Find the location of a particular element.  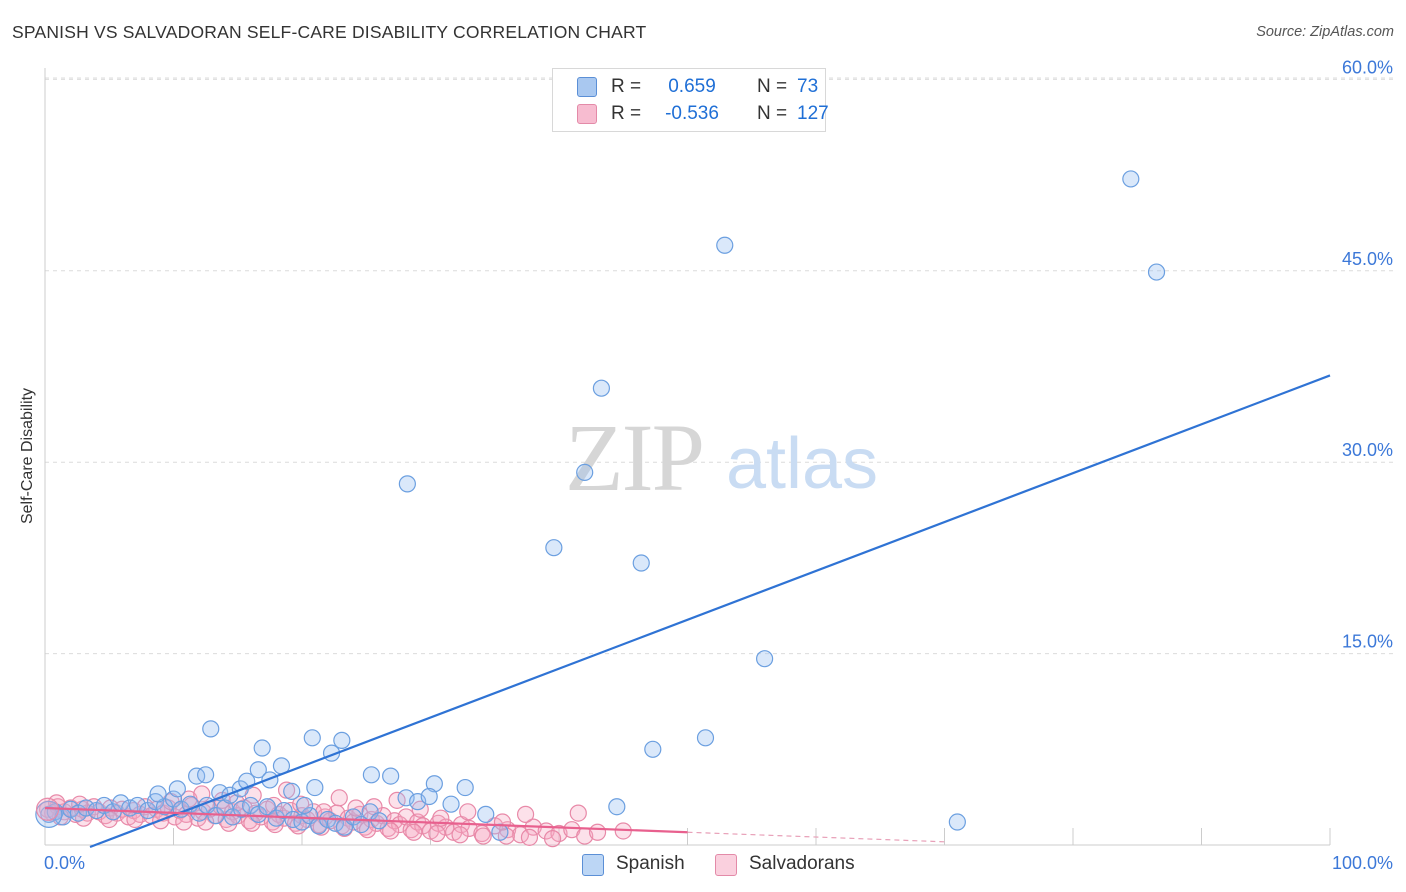

y-tick-labels: 15.0% 30.0% 45.0% 60.0% is located at coordinates (1367, 354).